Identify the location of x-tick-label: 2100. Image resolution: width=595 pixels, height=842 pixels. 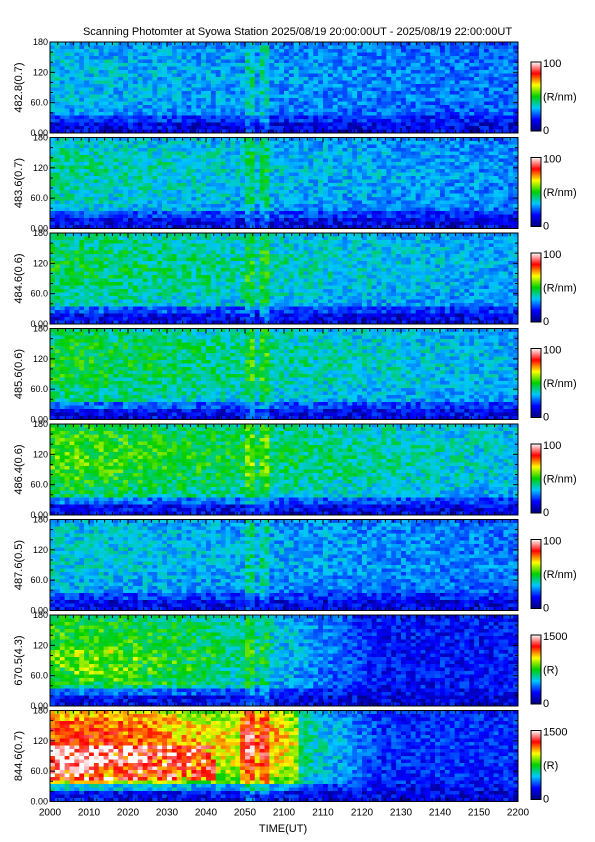
(284, 813).